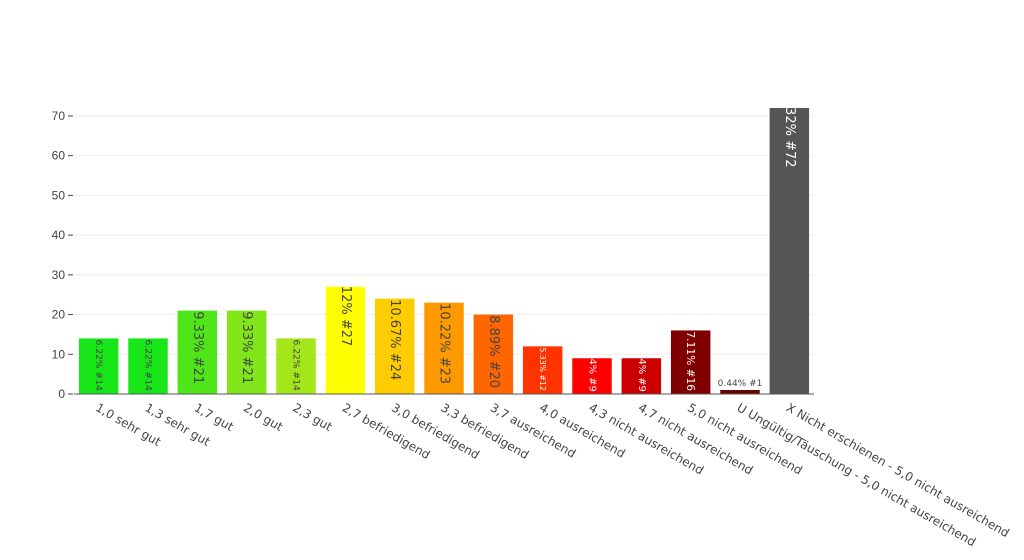 The image size is (1024, 560). I want to click on y-tick-label: 40, so click(59, 235).